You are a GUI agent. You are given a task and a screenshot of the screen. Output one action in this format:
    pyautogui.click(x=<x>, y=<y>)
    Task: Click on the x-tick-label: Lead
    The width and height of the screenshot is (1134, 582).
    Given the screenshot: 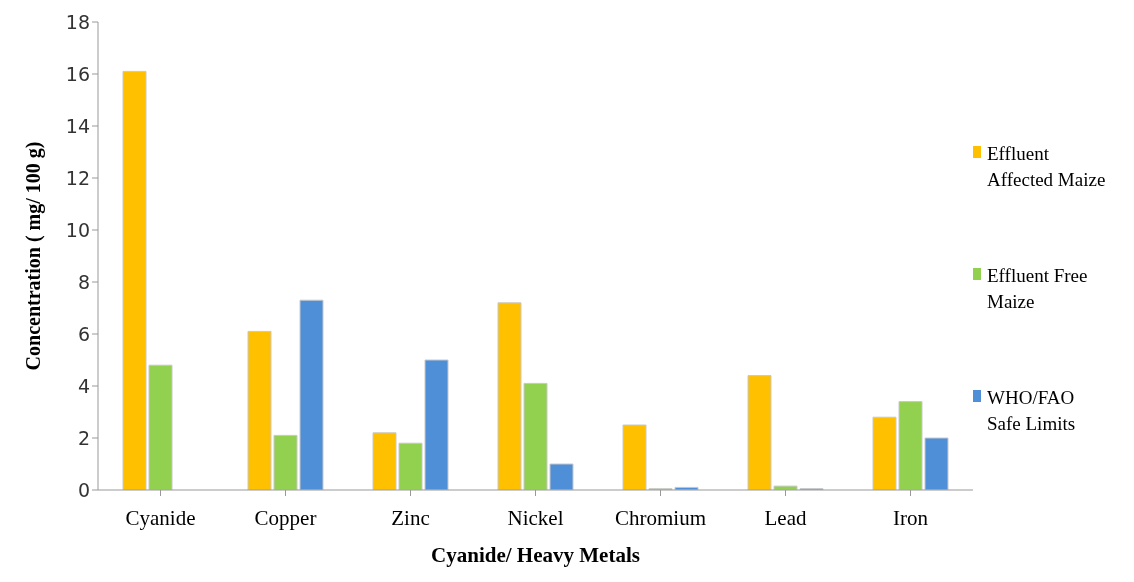 What is the action you would take?
    pyautogui.click(x=785, y=517)
    